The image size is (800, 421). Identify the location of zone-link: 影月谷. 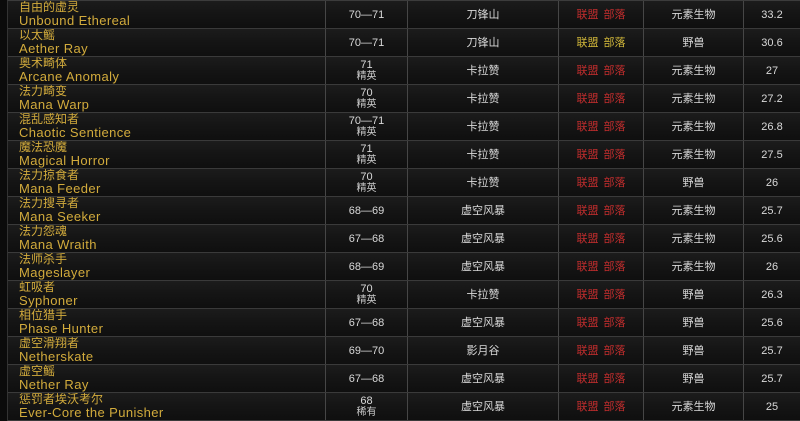
(483, 350).